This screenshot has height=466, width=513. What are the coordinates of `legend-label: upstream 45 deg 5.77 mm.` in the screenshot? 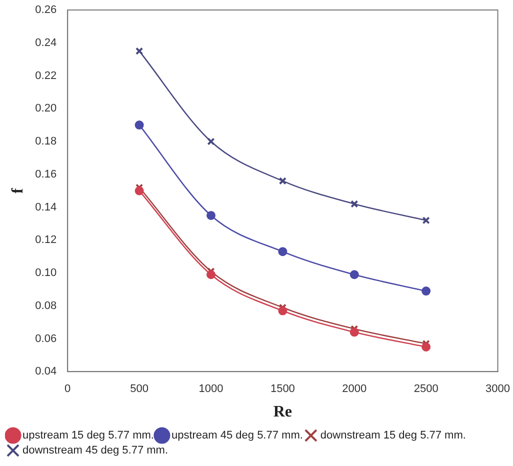 It's located at (237, 436).